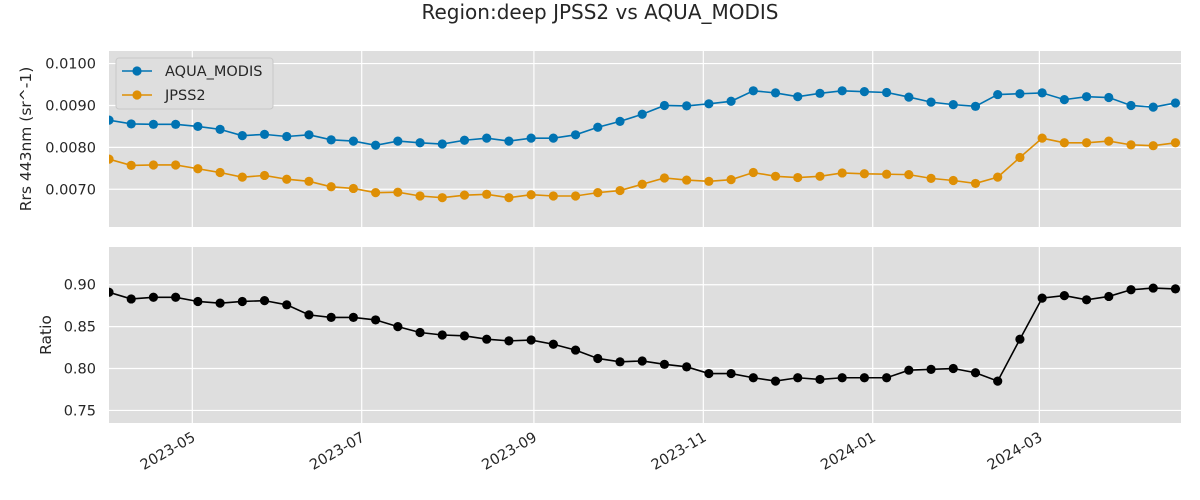  Describe the element at coordinates (46, 335) in the screenshot. I see `ratio-ylabel: Ratio` at that location.